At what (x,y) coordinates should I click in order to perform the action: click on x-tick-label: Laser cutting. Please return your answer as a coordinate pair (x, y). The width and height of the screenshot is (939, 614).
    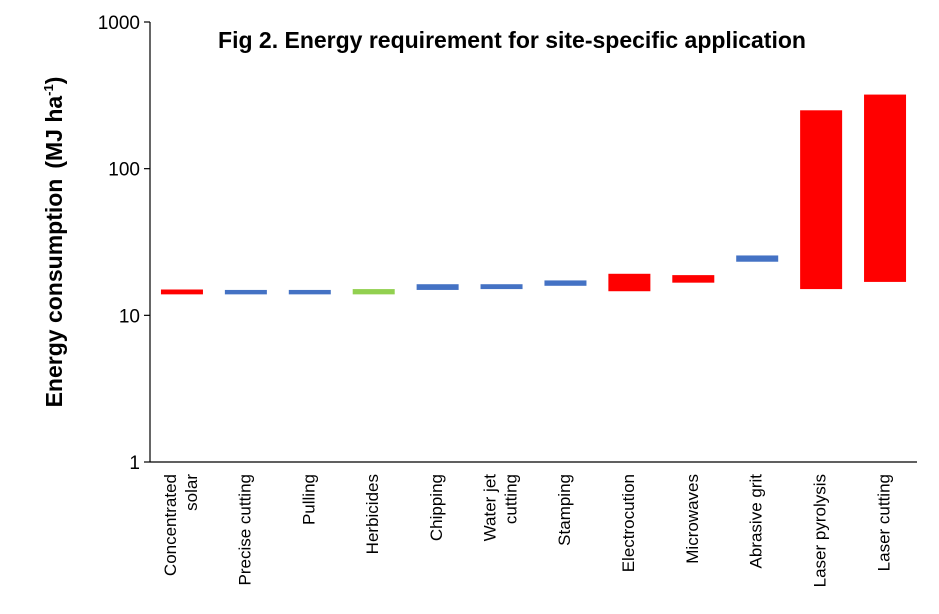
    Looking at the image, I should click on (884, 522).